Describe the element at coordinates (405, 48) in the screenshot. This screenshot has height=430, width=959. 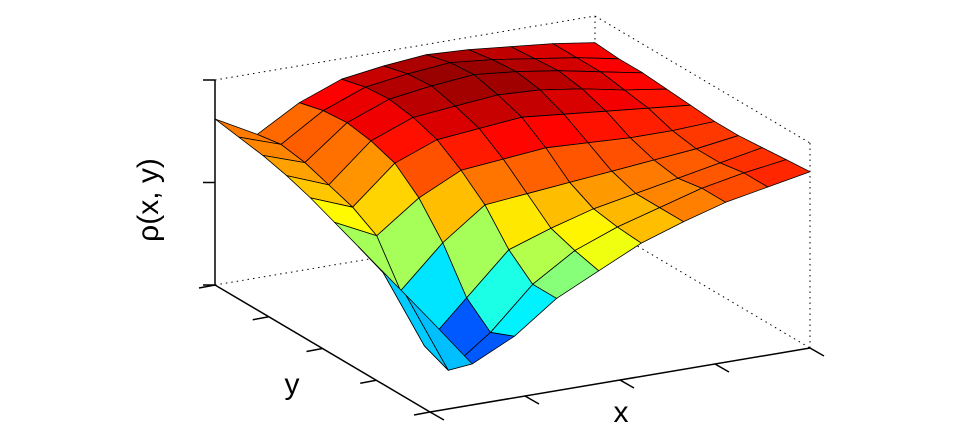
I see `box-edge` at that location.